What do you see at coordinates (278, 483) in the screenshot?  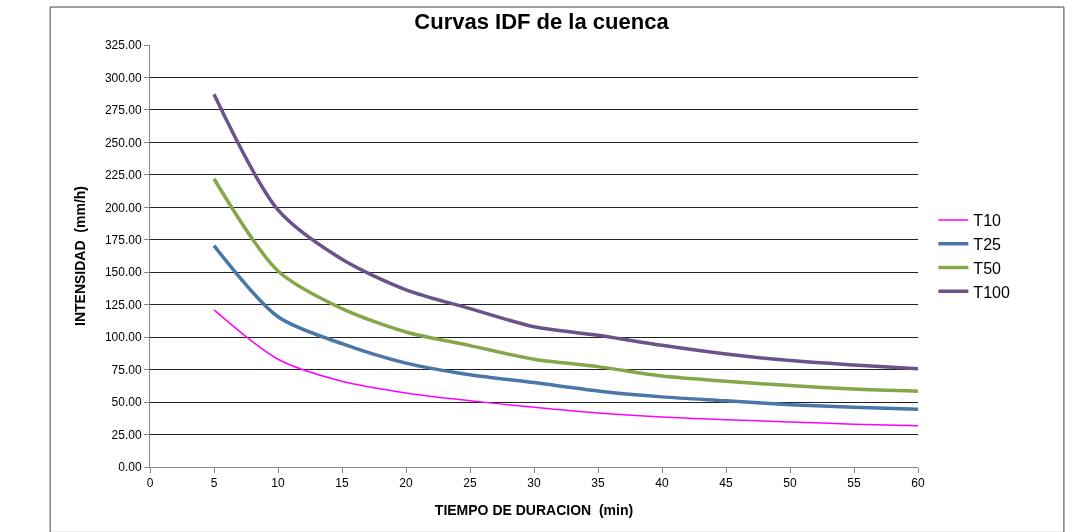 I see `x-tick-label: 10` at bounding box center [278, 483].